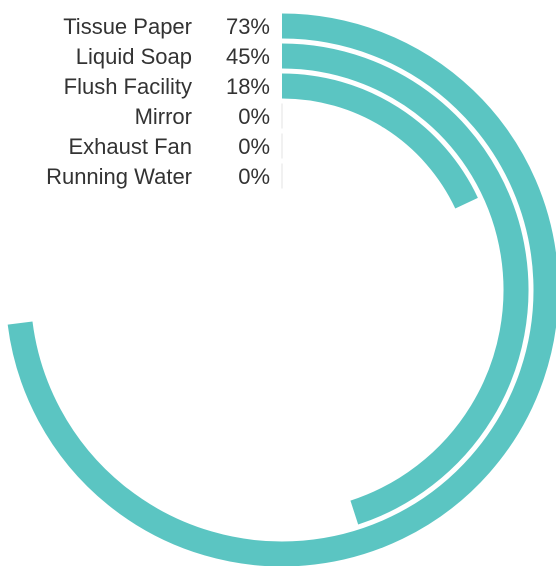 The height and width of the screenshot is (566, 556). What do you see at coordinates (248, 26) in the screenshot?
I see `value-label-tissue-paper: 73%` at bounding box center [248, 26].